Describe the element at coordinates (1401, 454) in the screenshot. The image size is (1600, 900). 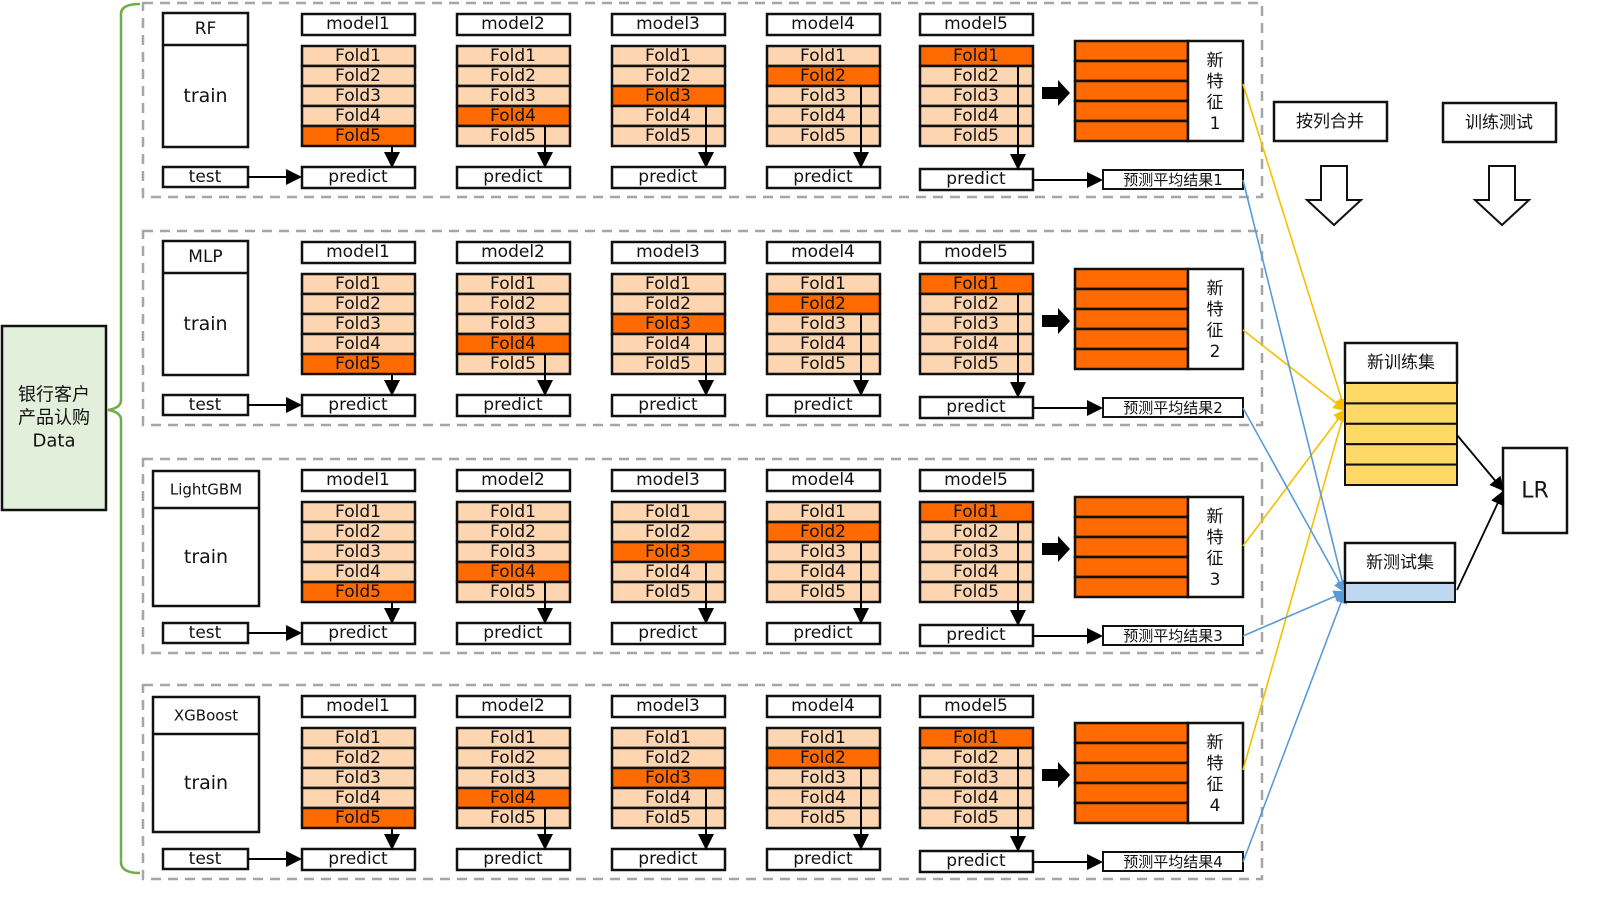
I see `new-train-set-row` at that location.